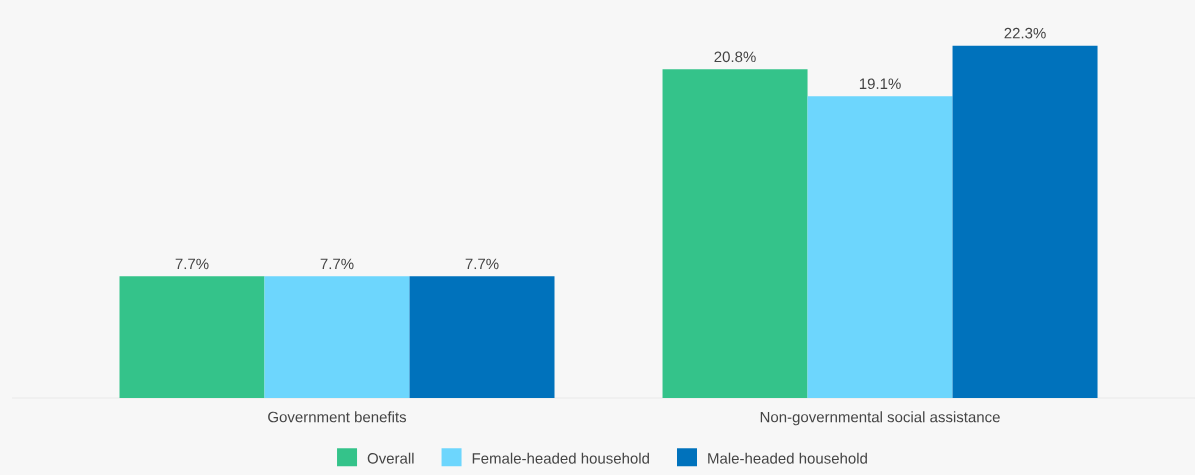  What do you see at coordinates (560, 458) in the screenshot?
I see `legend-label: Female-headed household` at bounding box center [560, 458].